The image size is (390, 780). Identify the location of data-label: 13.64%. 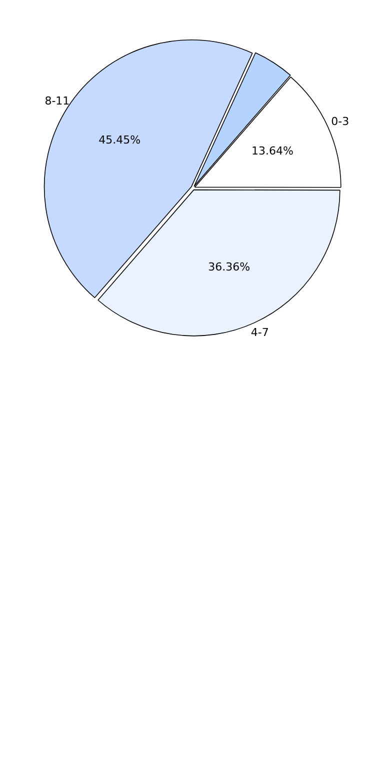
(273, 151).